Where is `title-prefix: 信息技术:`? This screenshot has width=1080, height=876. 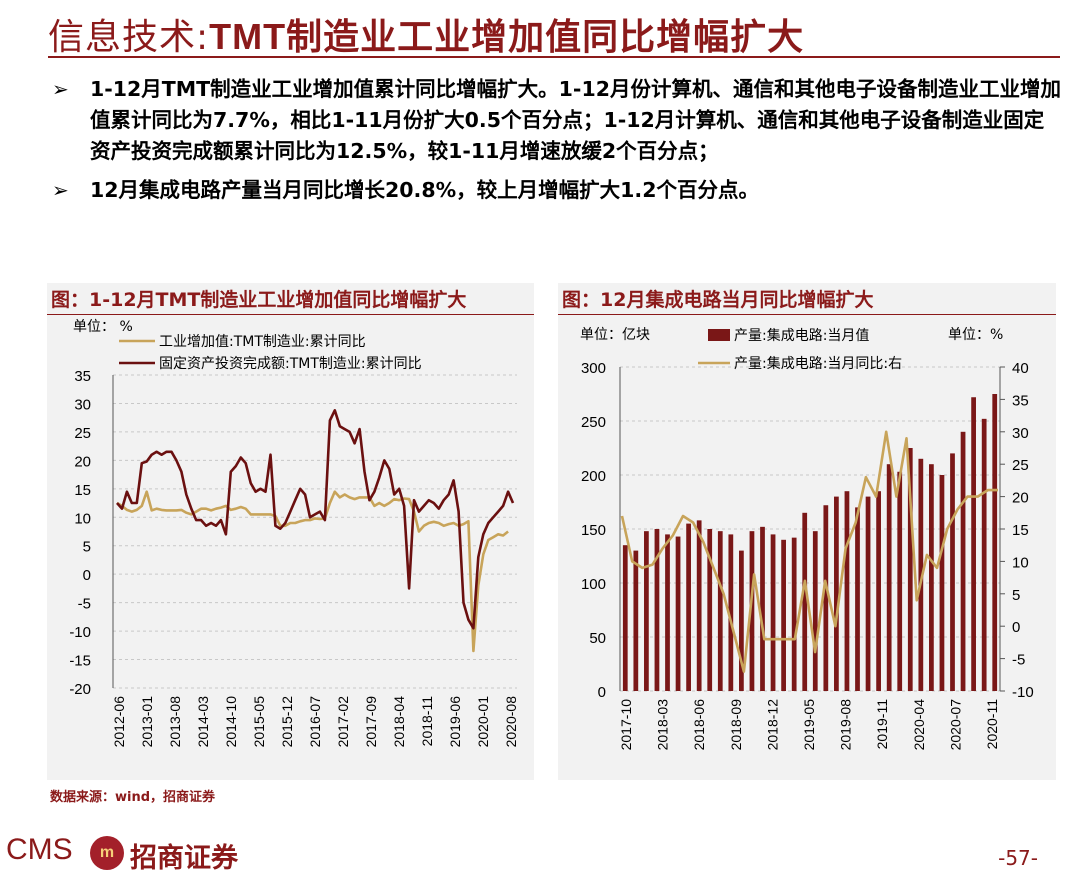 title-prefix: 信息技术: is located at coordinates (129, 37).